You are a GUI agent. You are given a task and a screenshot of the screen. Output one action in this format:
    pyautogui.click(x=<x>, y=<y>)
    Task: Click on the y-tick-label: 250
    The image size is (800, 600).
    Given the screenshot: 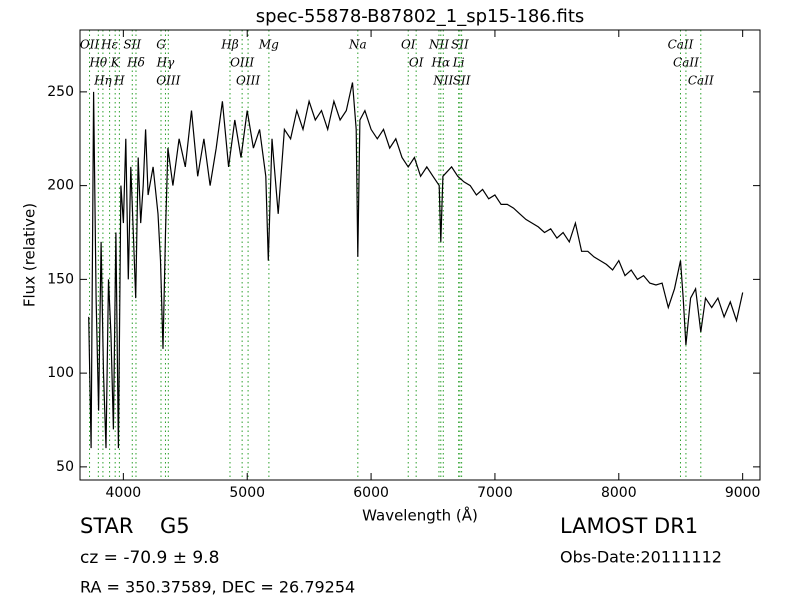 What is the action you would take?
    pyautogui.click(x=60, y=92)
    